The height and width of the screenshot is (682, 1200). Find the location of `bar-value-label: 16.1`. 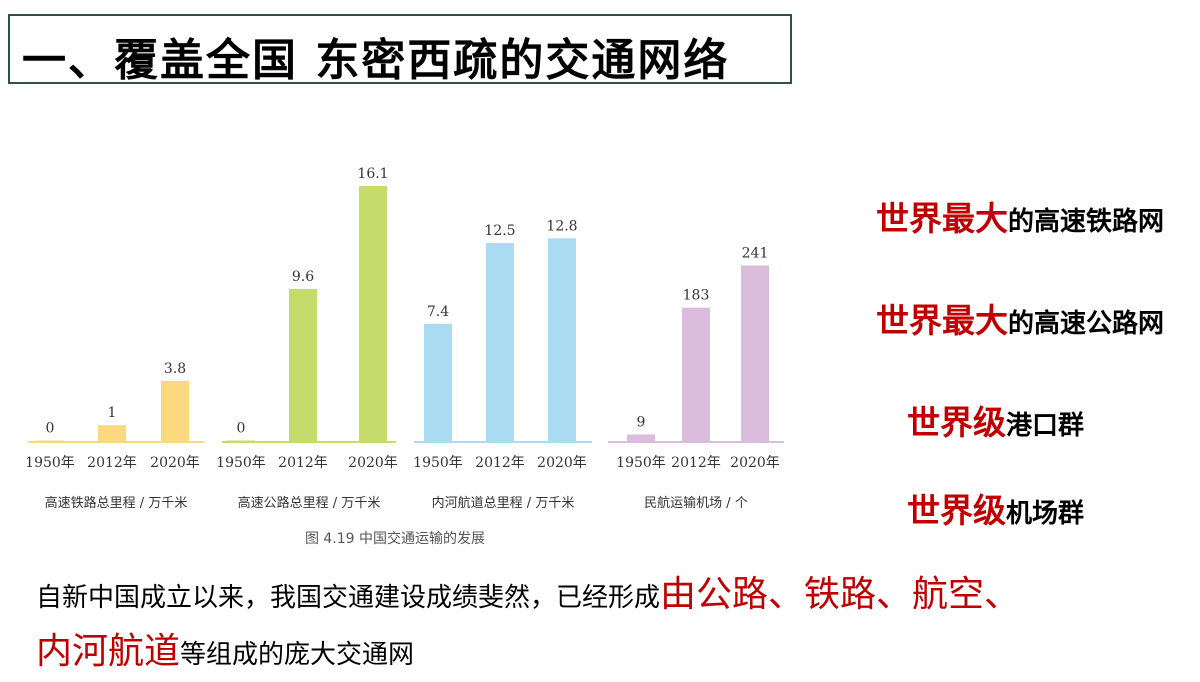

bar-value-label: 16.1 is located at coordinates (372, 174).